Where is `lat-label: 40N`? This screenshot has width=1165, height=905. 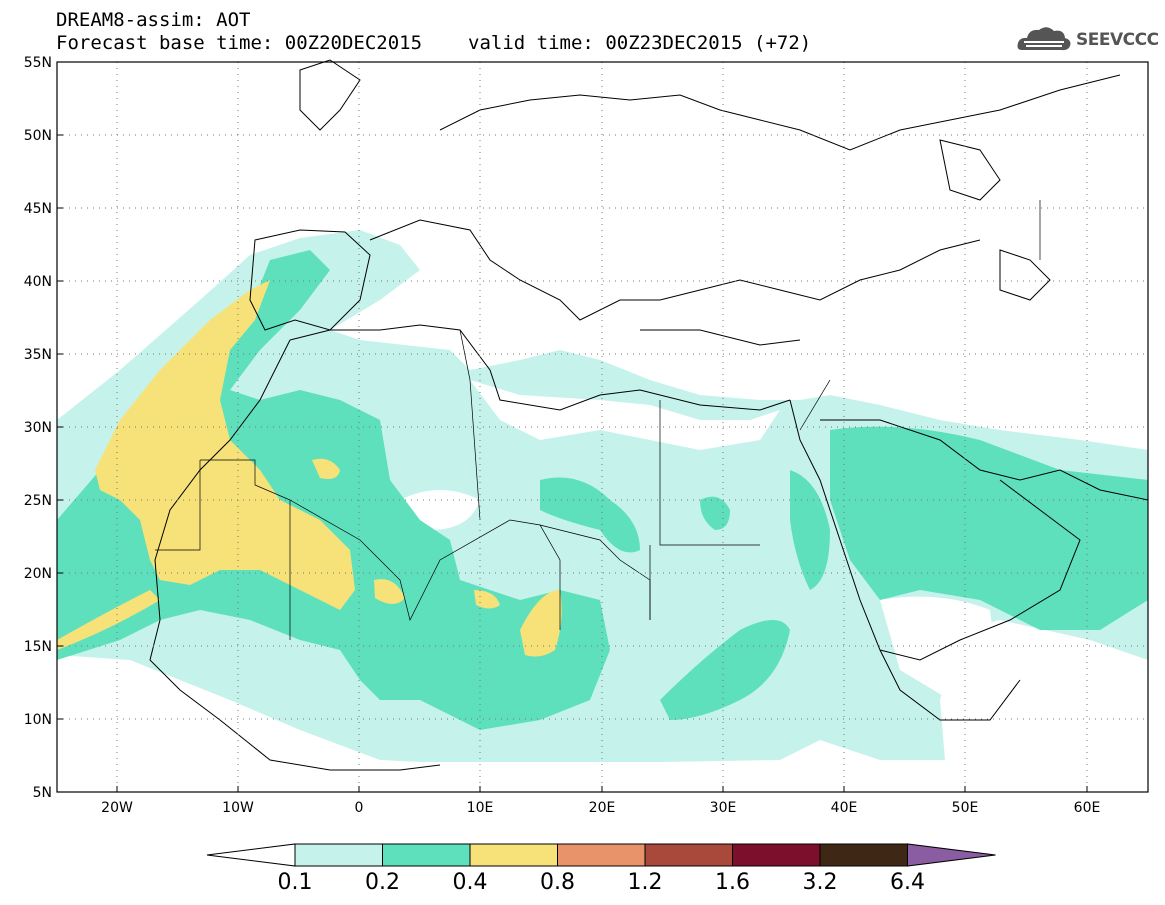 lat-label: 40N is located at coordinates (38, 282).